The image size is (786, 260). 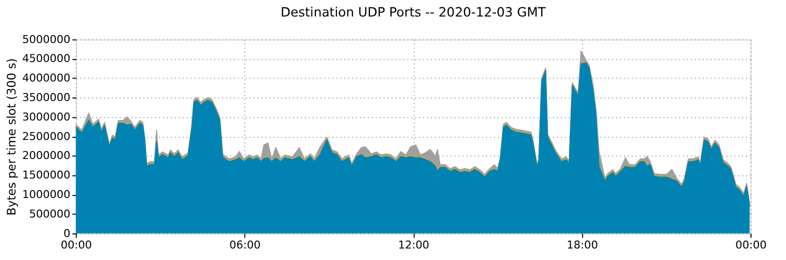 What do you see at coordinates (582, 245) in the screenshot?
I see `x-tick-label: 18:00` at bounding box center [582, 245].